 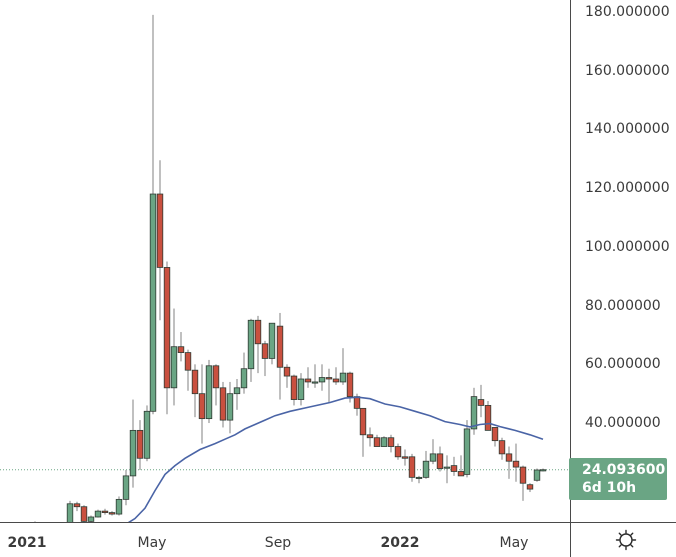 I want to click on last-price-value: 24.093600, so click(x=624, y=470).